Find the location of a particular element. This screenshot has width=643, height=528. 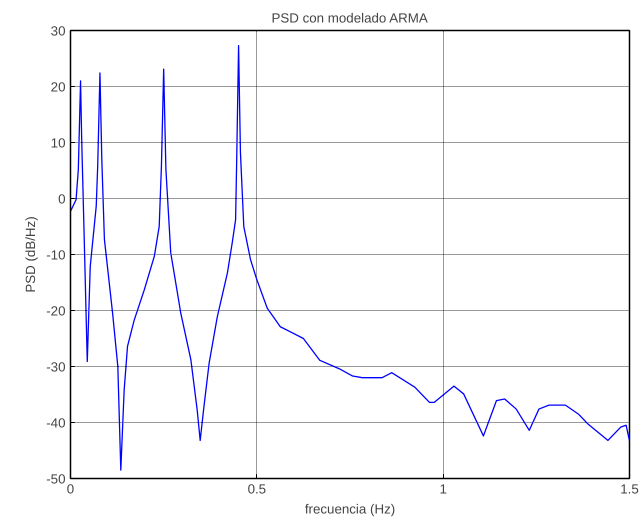

y-tick-label: 0 is located at coordinates (62, 199).